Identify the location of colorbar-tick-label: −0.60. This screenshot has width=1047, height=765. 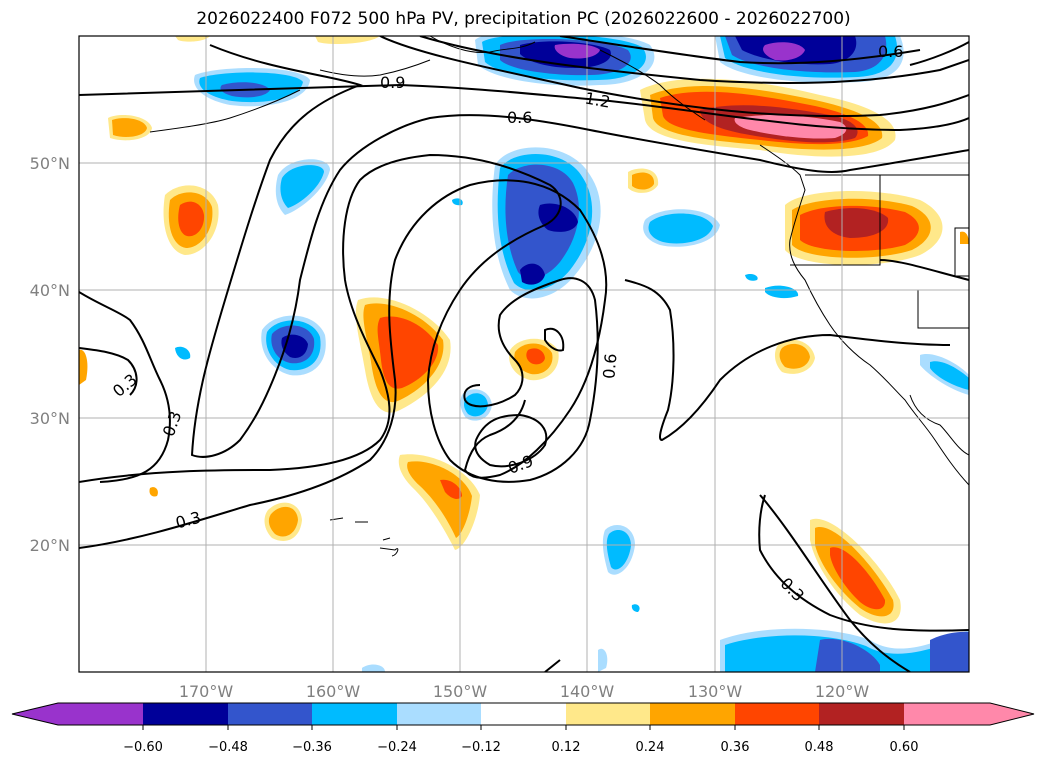
(143, 747).